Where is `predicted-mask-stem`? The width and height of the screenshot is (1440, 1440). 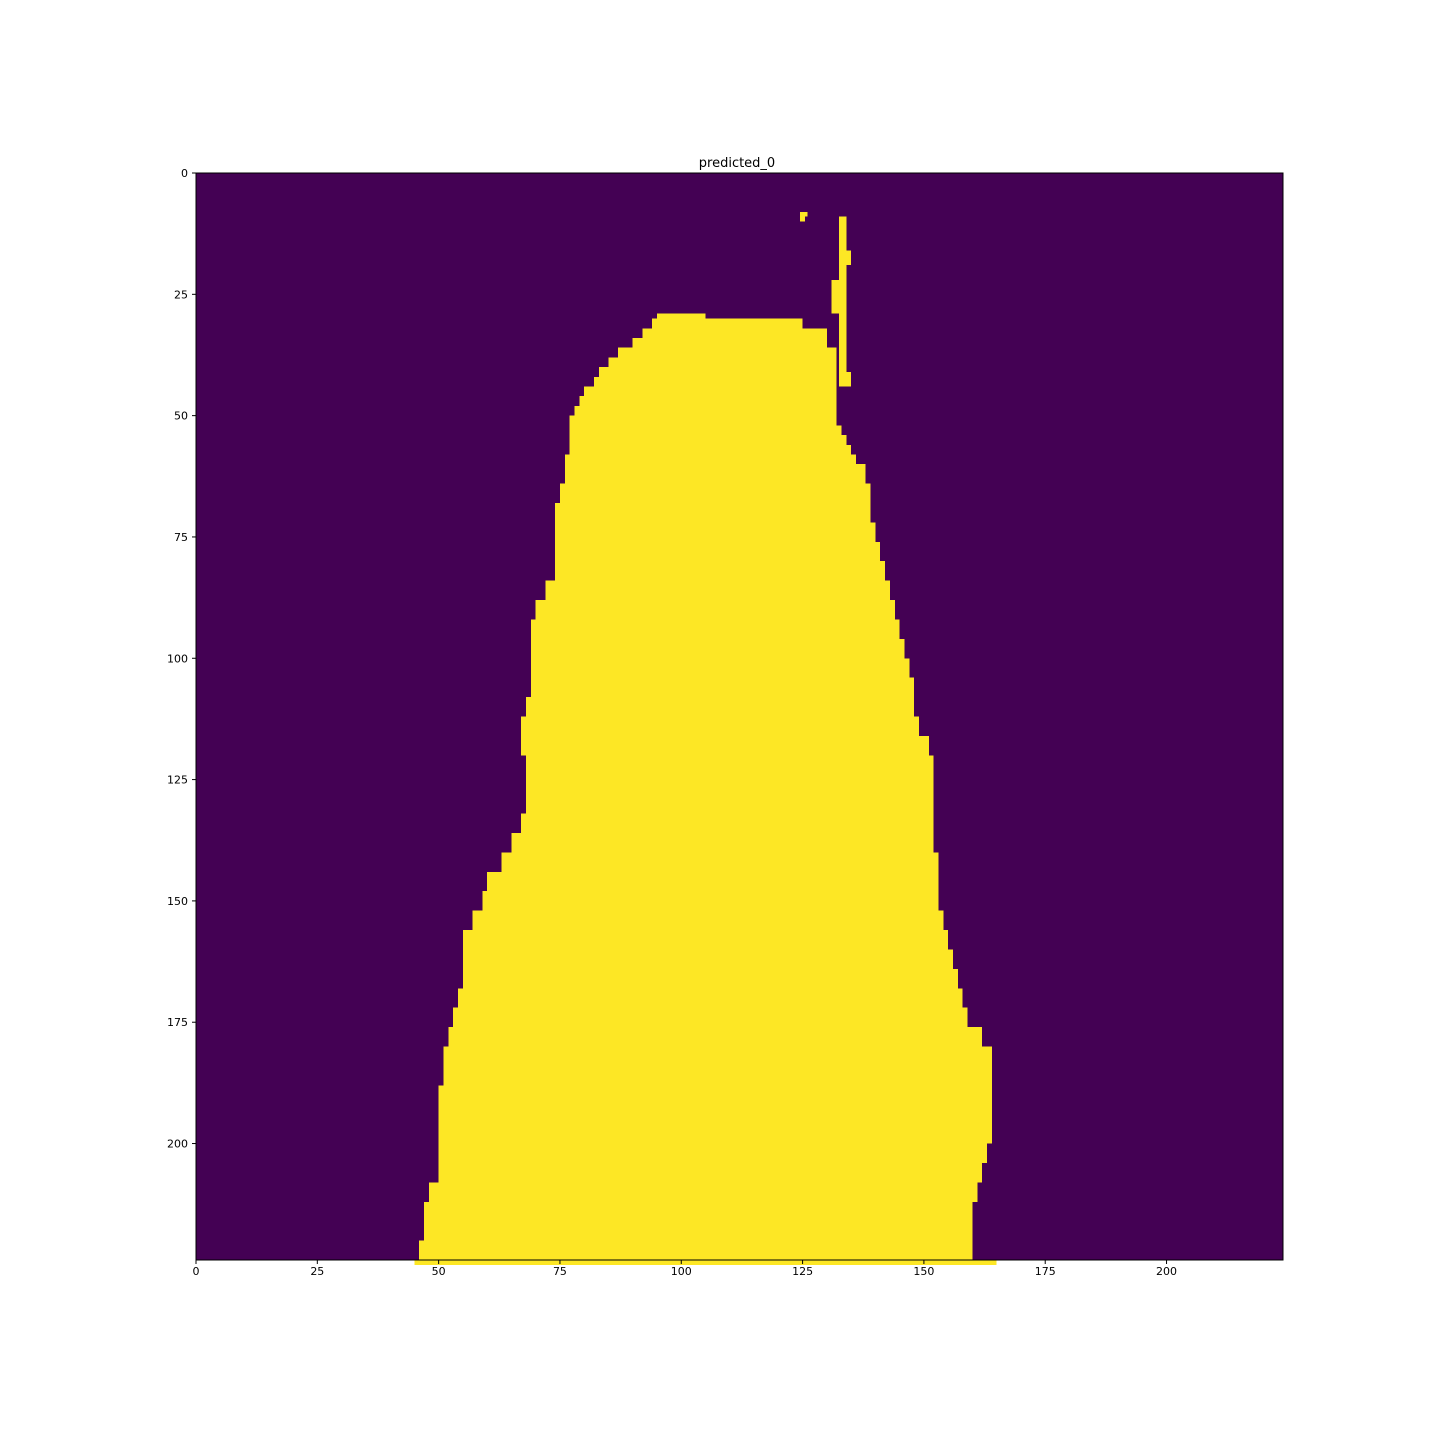 predicted-mask-stem is located at coordinates (826, 299).